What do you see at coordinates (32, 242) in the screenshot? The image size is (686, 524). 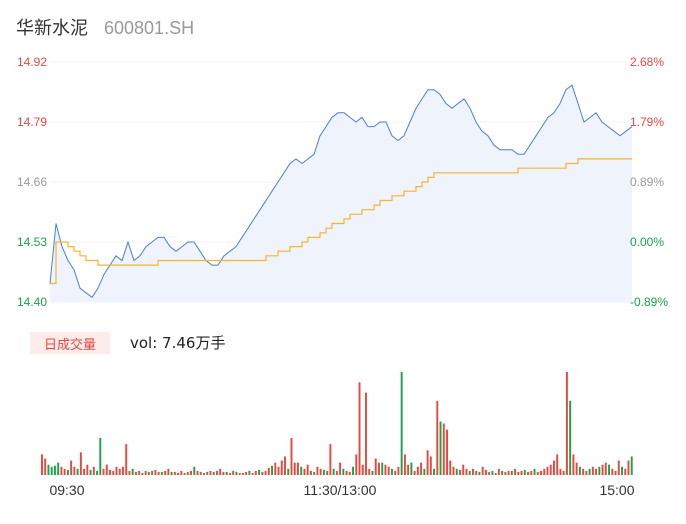 I see `y-tick-left: 14.53` at bounding box center [32, 242].